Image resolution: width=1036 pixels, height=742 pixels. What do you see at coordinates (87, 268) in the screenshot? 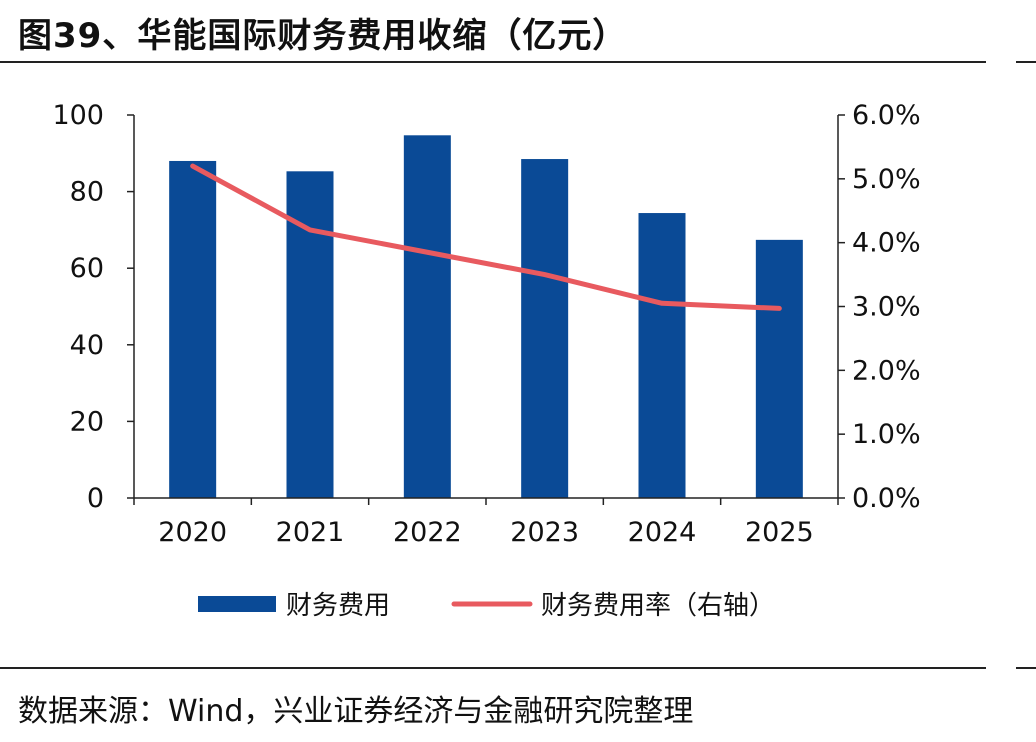
I see `left-tick-label: 60` at bounding box center [87, 268].